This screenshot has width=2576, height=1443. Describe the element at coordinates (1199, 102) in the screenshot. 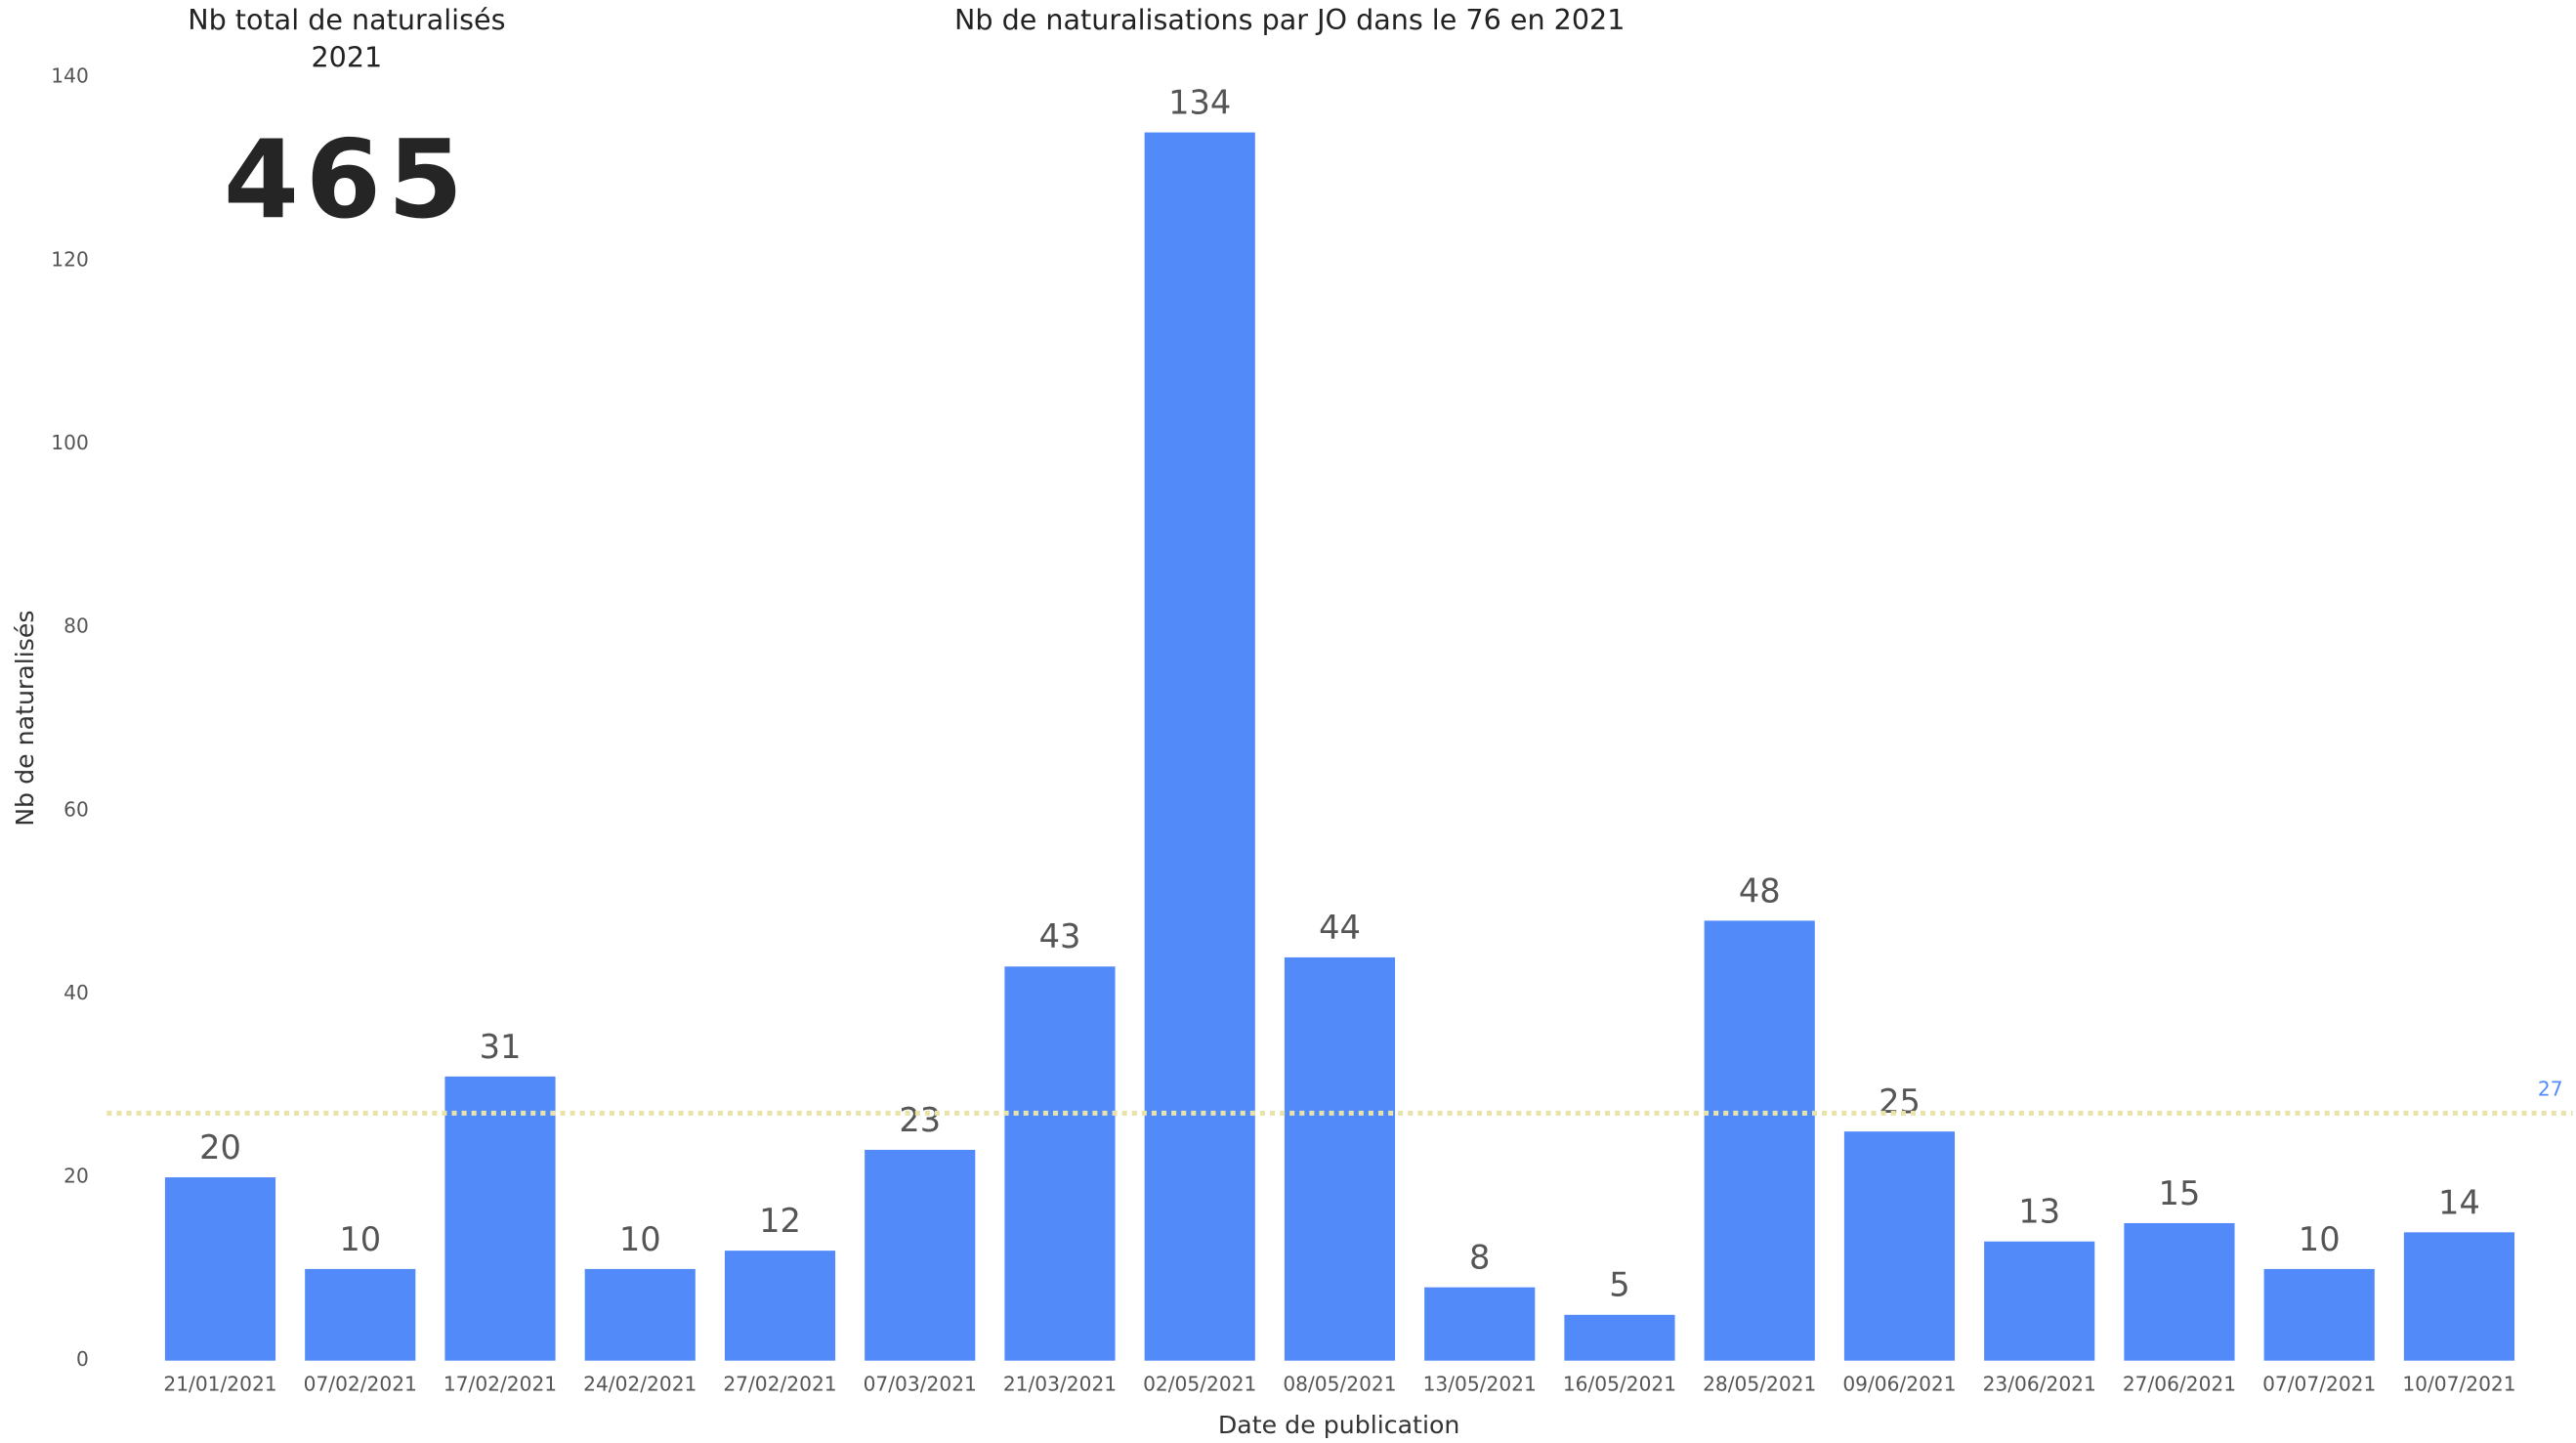

I see `value-label: 134` at that location.